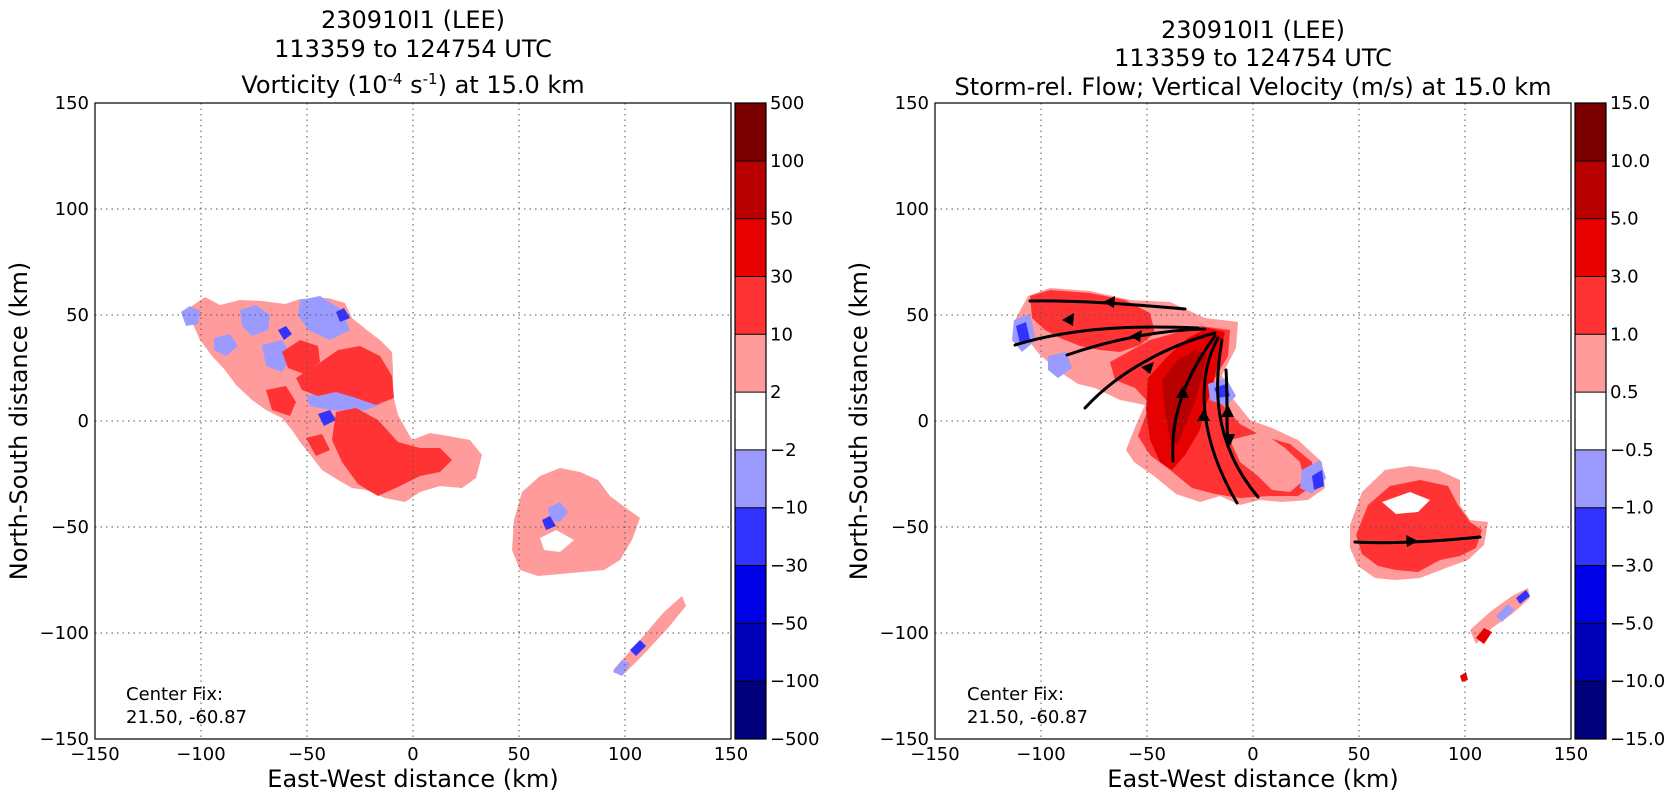 The height and width of the screenshot is (801, 1677). Describe the element at coordinates (1267, 462) in the screenshot. I see `right-w-pos-light-band` at that location.